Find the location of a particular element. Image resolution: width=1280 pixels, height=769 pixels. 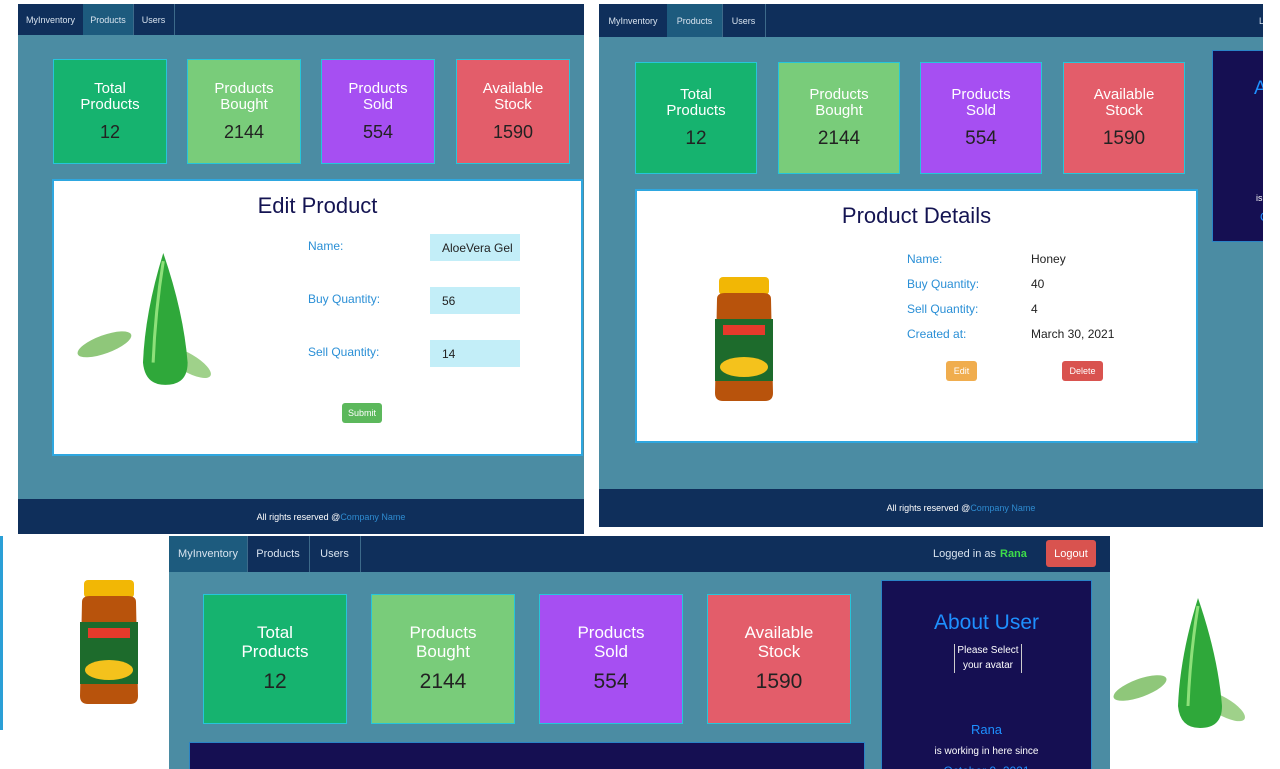

avatar-prompt: Please Select your avatar is located at coordinates (988, 658).